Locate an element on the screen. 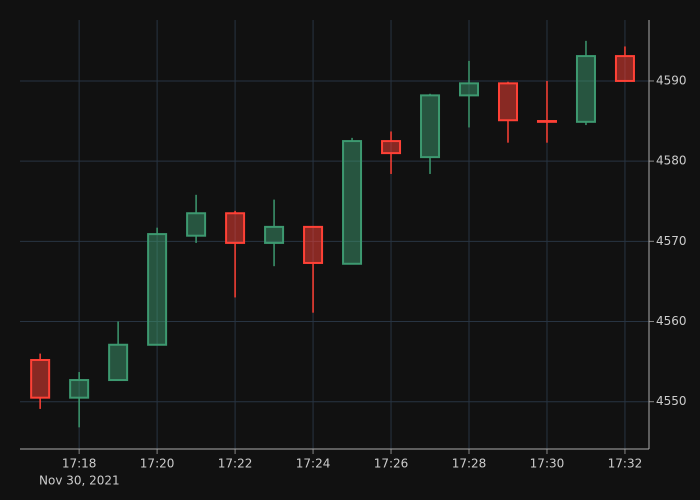 The height and width of the screenshot is (500, 700). y-tick-label: 4560 is located at coordinates (671, 321).